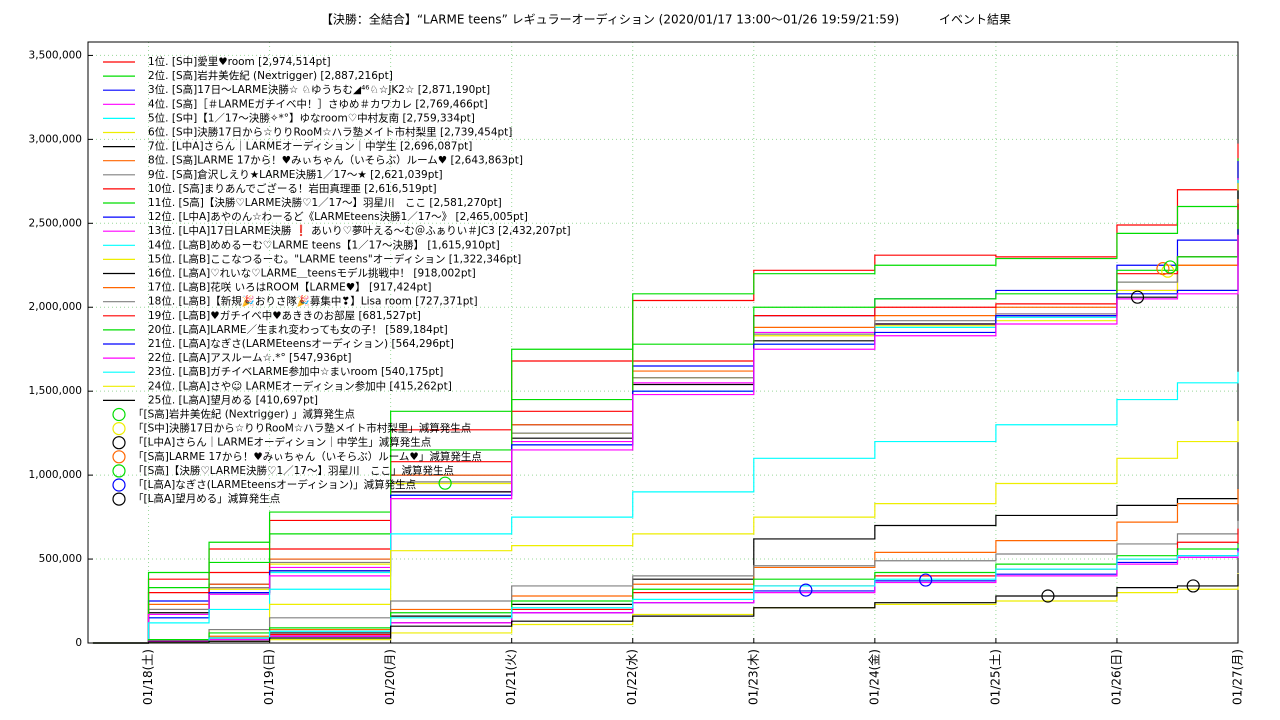  What do you see at coordinates (307, 456) in the screenshot?
I see `legend-label: 「[S高]LARME 17から！♥みぃちゃん（いそらぶ）ルーム♥」減算発生点` at bounding box center [307, 456].